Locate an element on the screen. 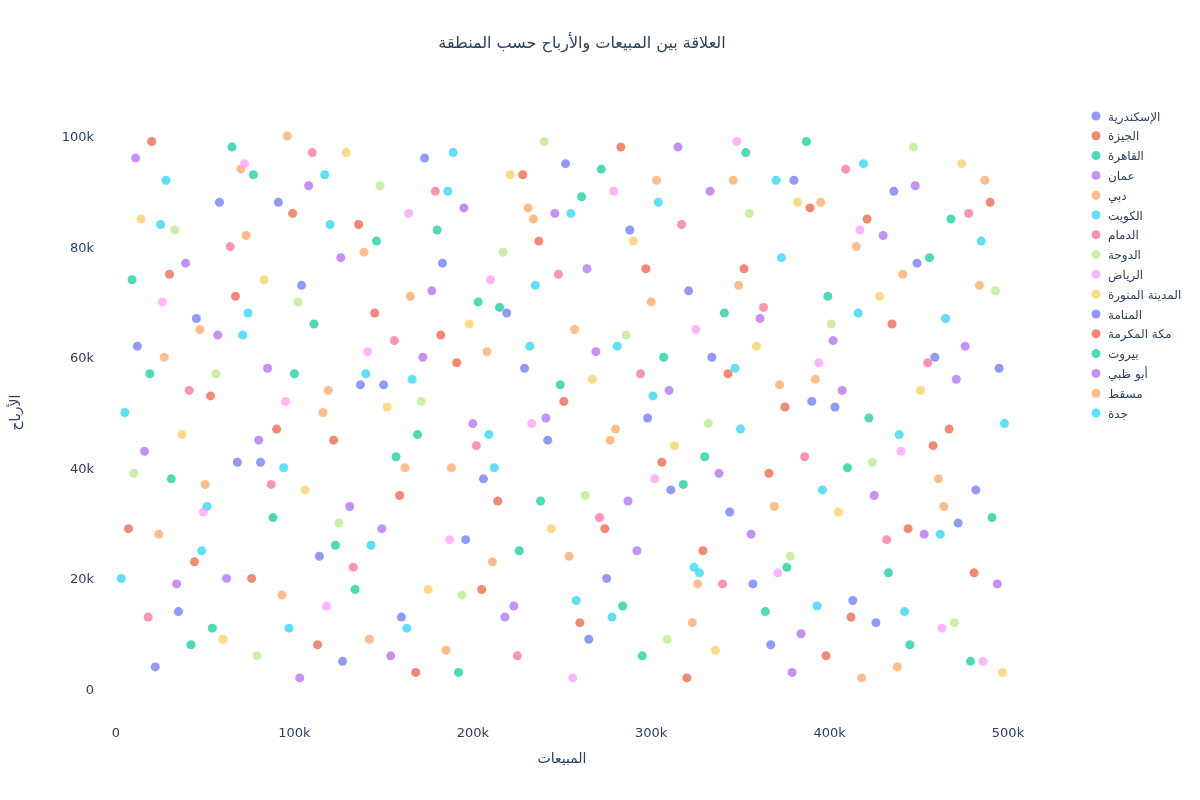  legend-label: القاهرة is located at coordinates (1126, 157).